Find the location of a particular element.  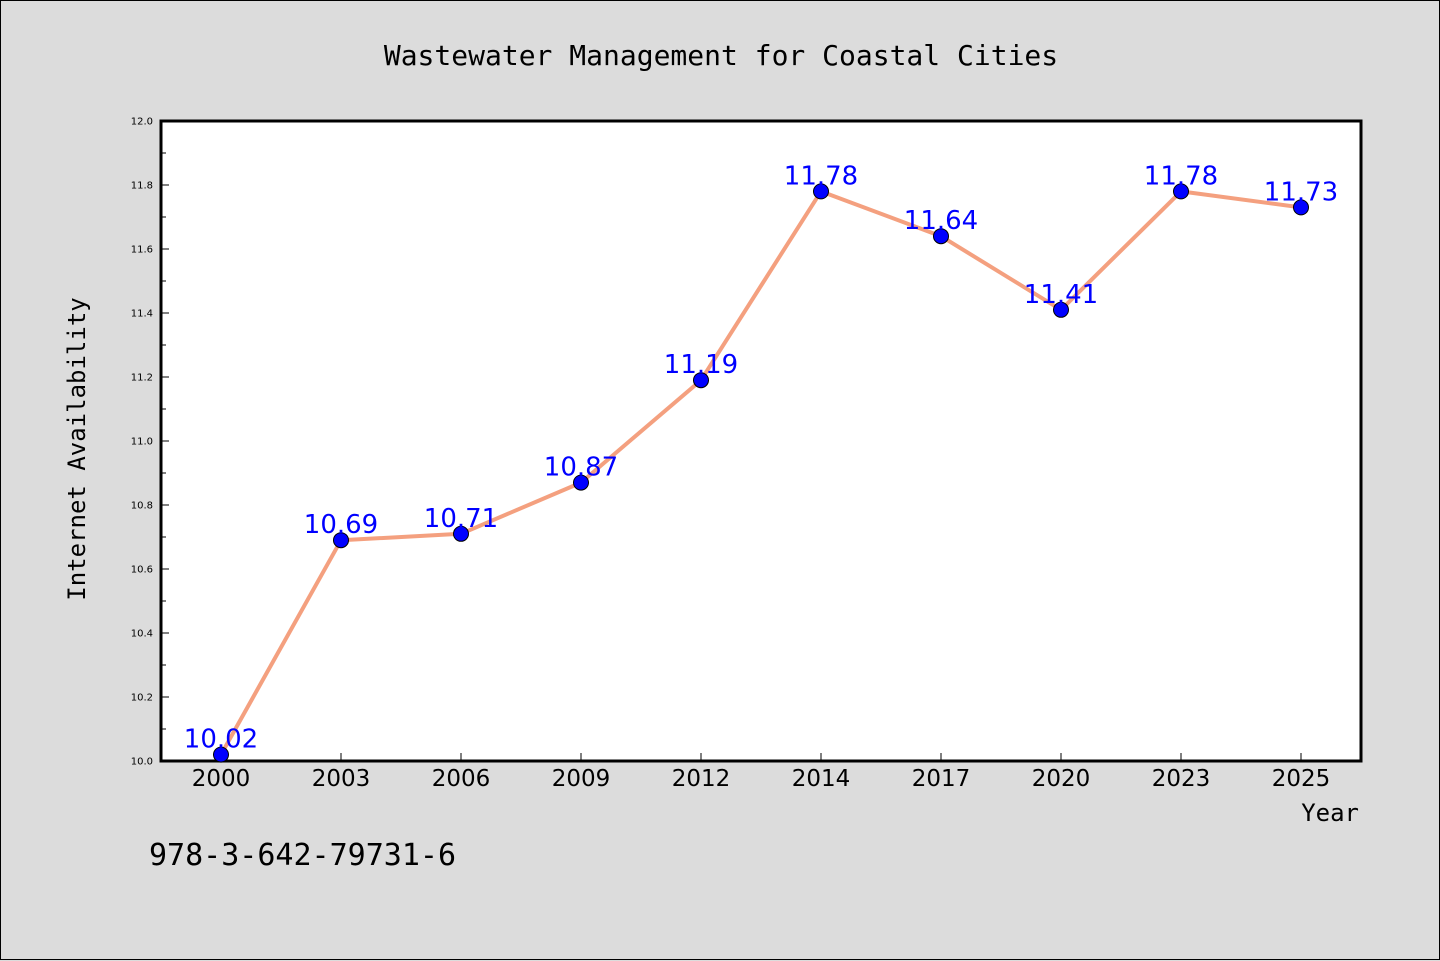

y-tick-label: 10.6 is located at coordinates (142, 570).